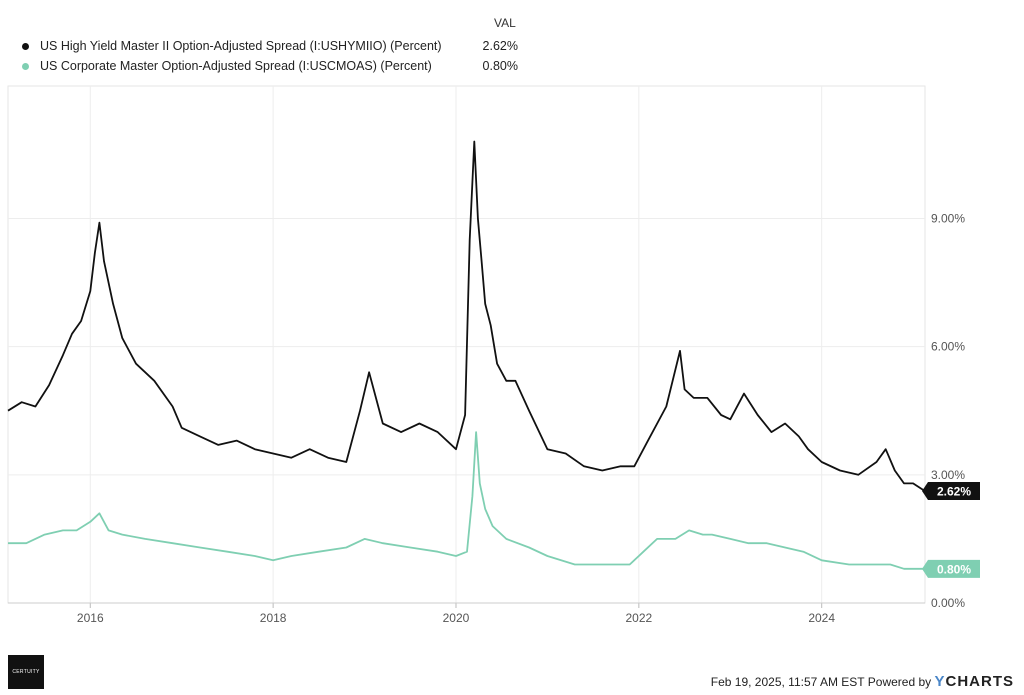 This screenshot has height=695, width=1024. Describe the element at coordinates (948, 347) in the screenshot. I see `y-tick-label: 6.00%` at that location.